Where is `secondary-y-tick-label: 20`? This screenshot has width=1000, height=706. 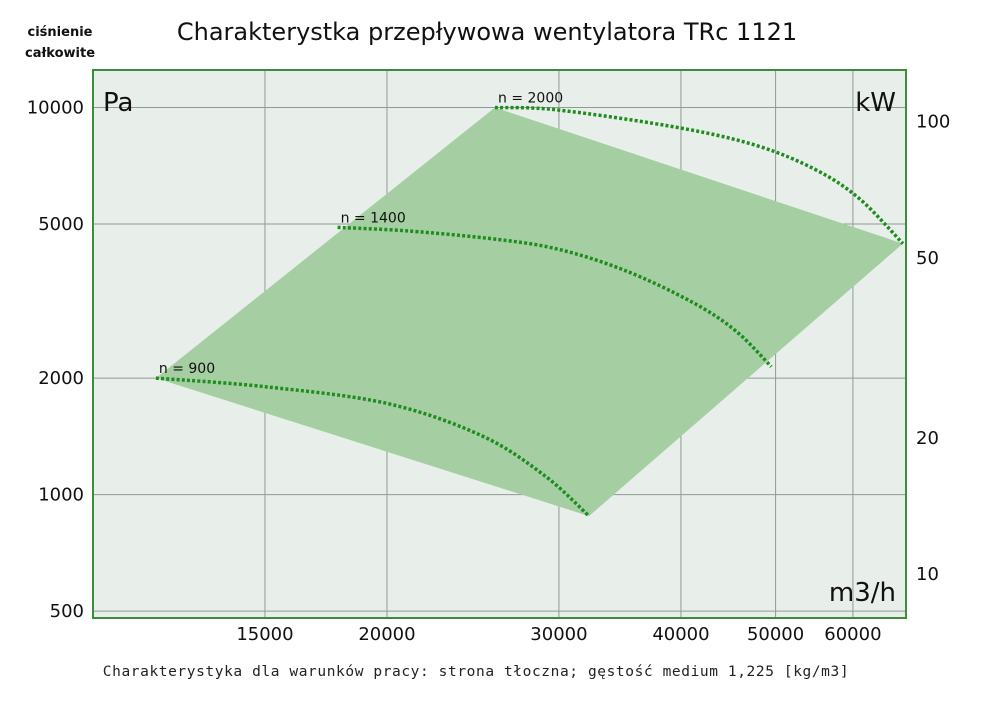 secondary-y-tick-label: 20 is located at coordinates (927, 438).